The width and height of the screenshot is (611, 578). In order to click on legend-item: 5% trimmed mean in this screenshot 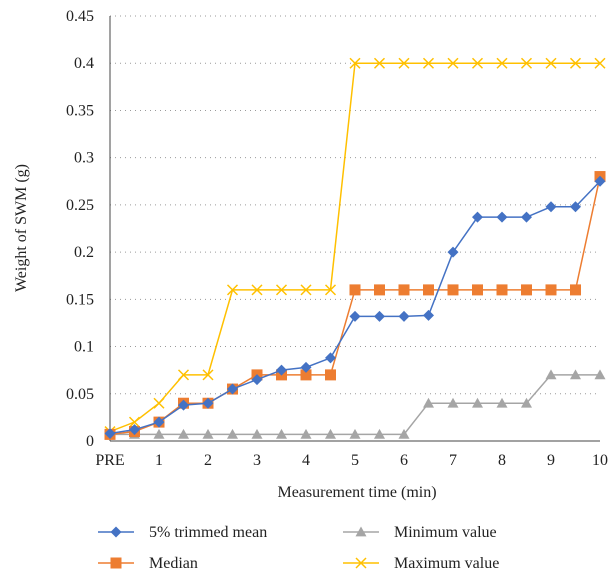, I will do `click(182, 532)`.